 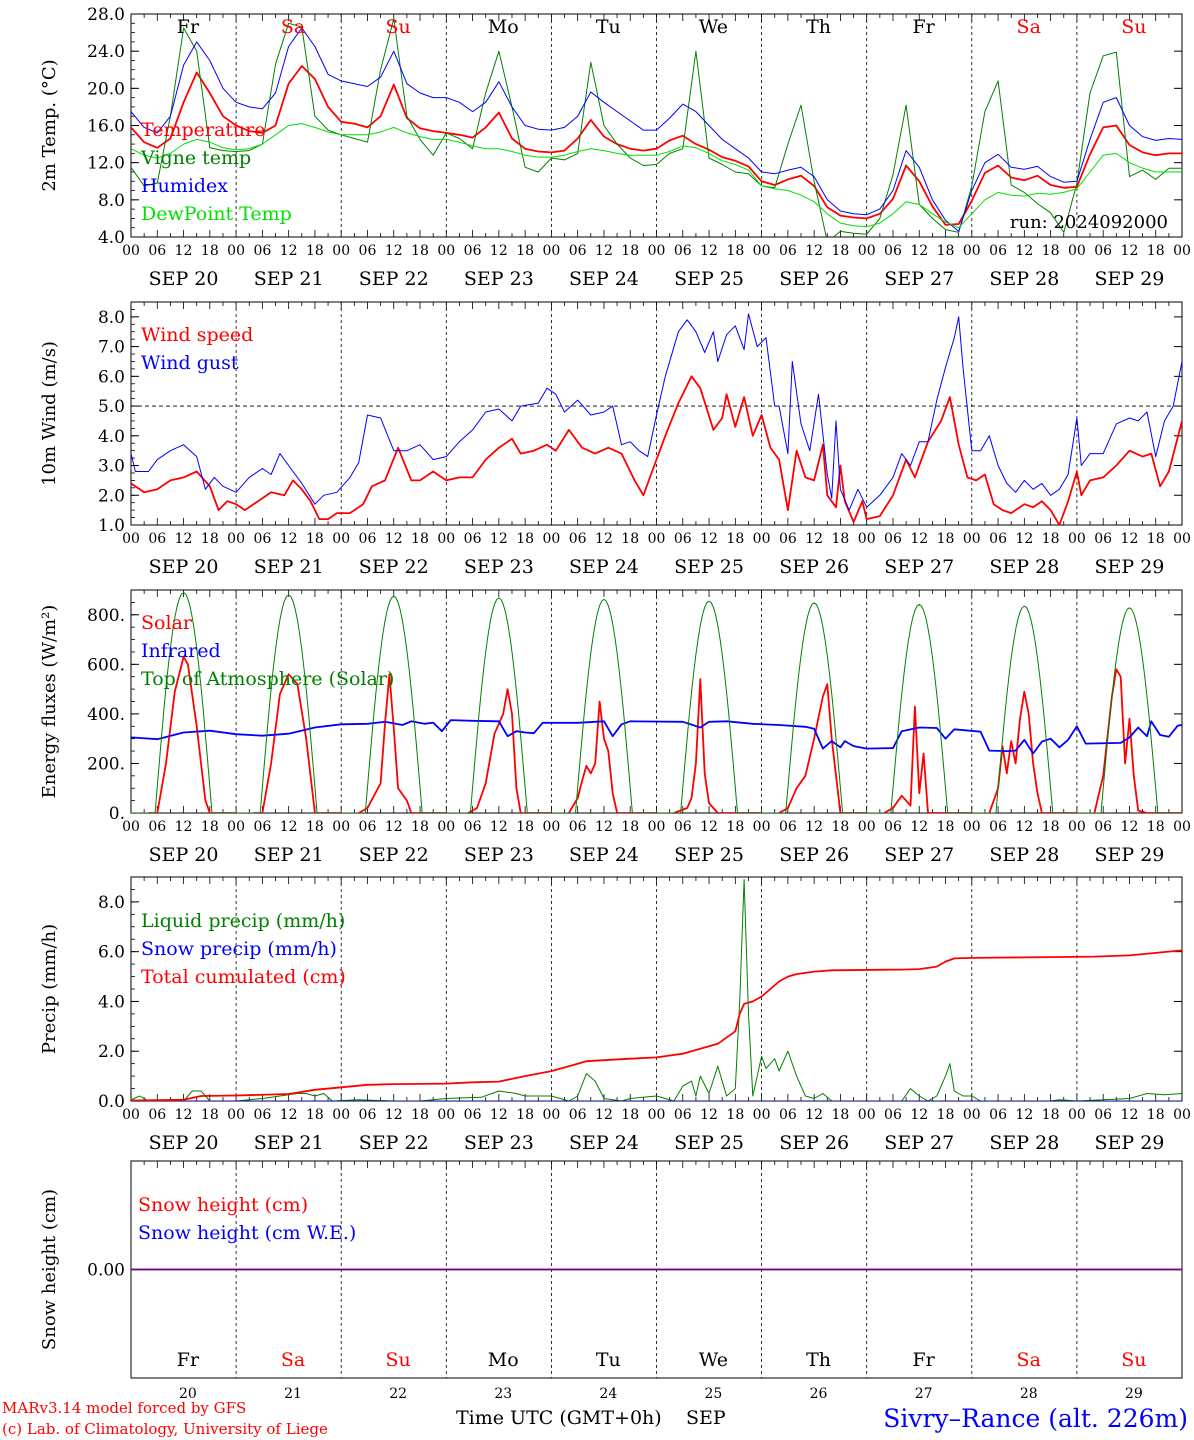 I want to click on panel-frame, so click(x=656, y=701).